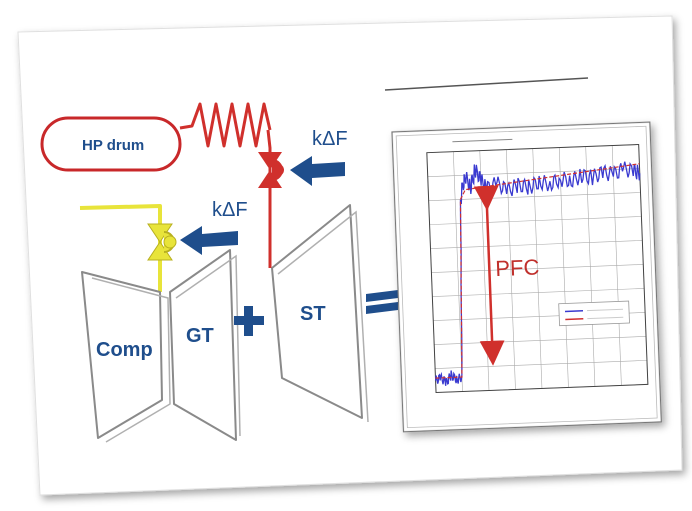 The height and width of the screenshot is (511, 692). Describe the element at coordinates (486, 84) in the screenshot. I see `top-divider-line` at that location.